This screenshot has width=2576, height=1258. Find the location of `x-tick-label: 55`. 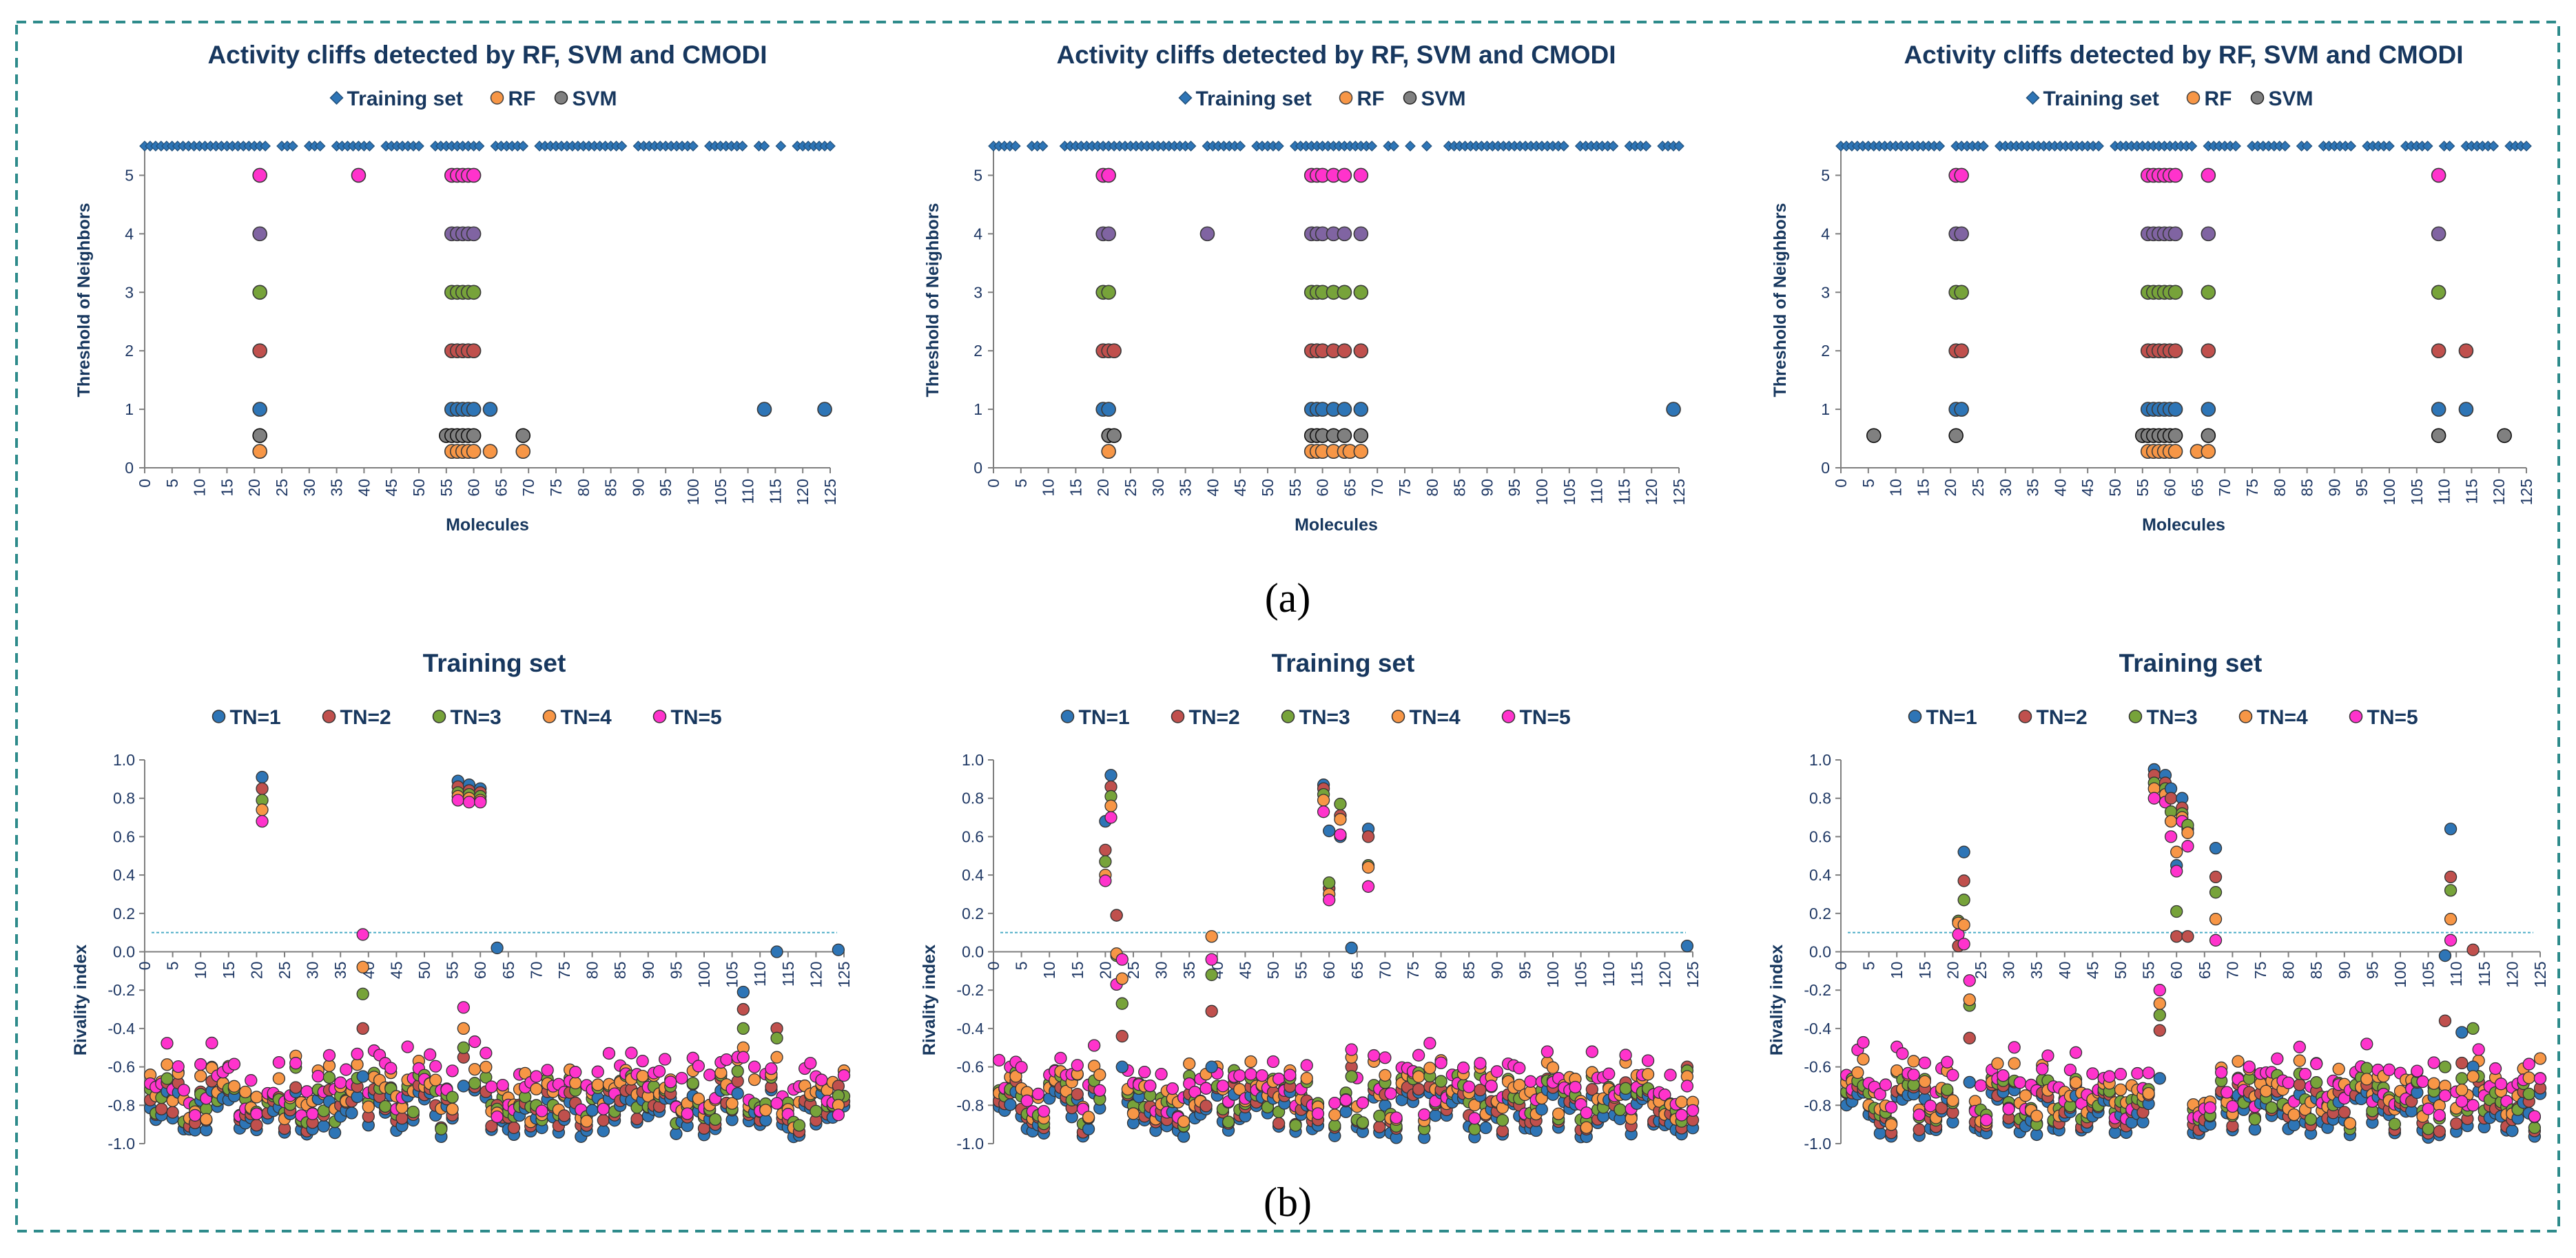

x-tick-label: 55 is located at coordinates (446, 488).